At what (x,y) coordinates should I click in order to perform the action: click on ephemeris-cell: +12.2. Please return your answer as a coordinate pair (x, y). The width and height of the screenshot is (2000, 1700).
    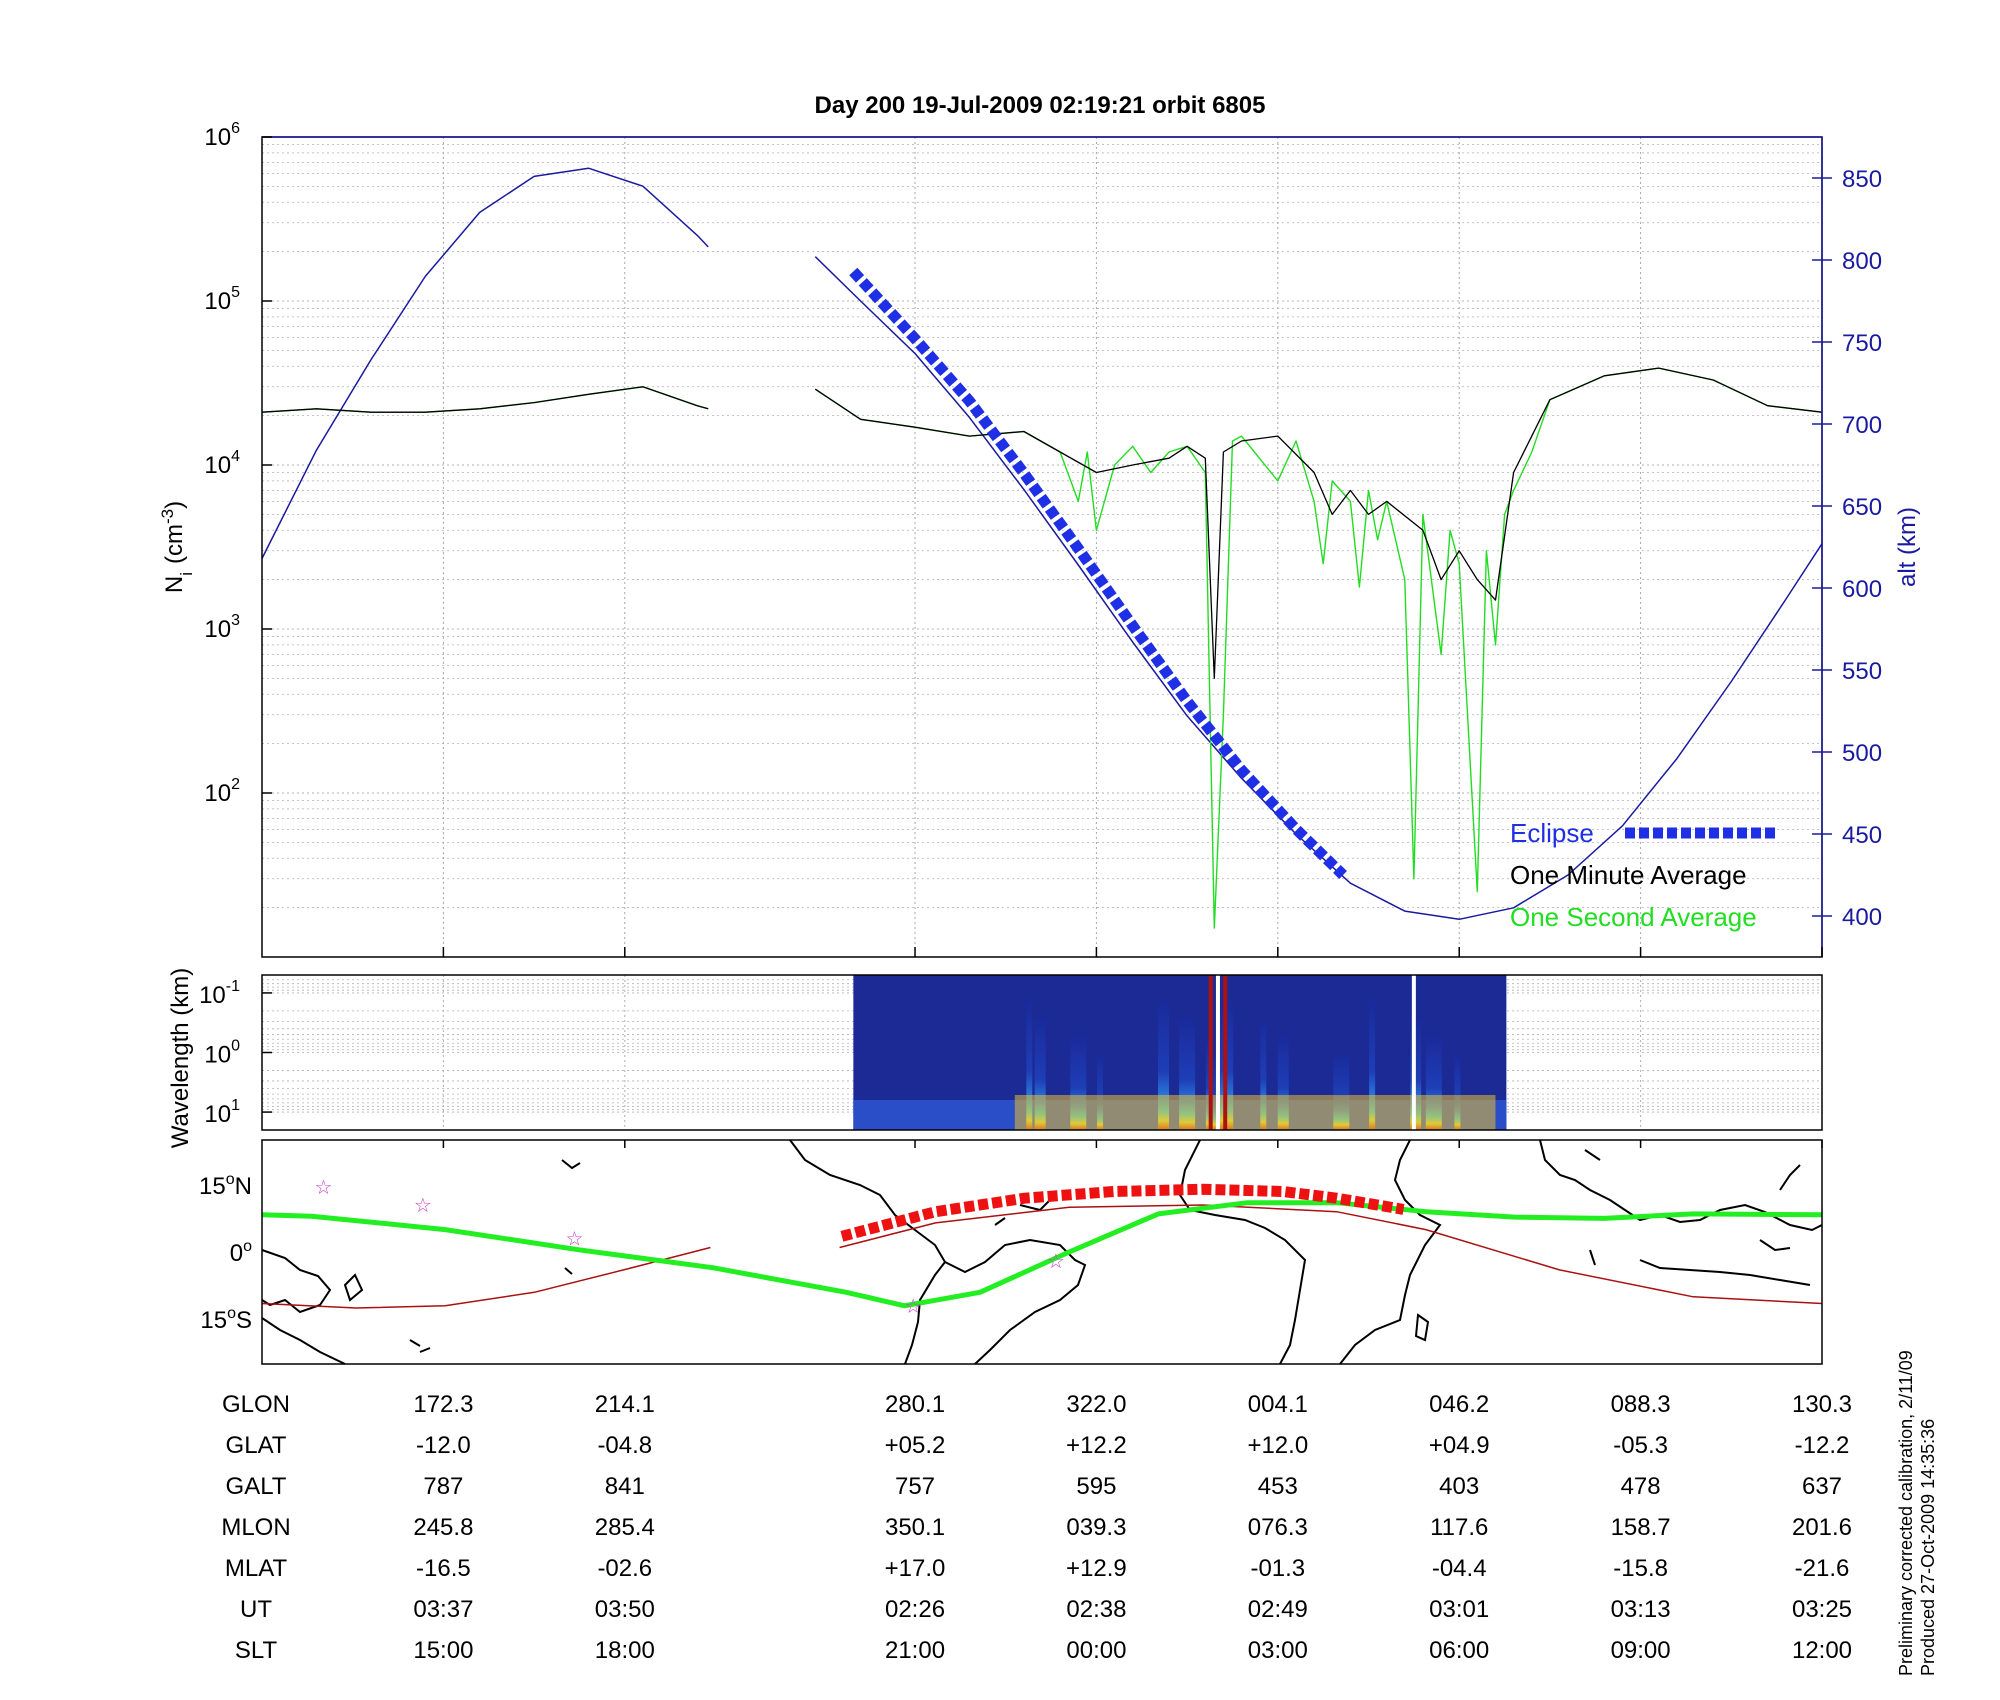
    Looking at the image, I should click on (1096, 1445).